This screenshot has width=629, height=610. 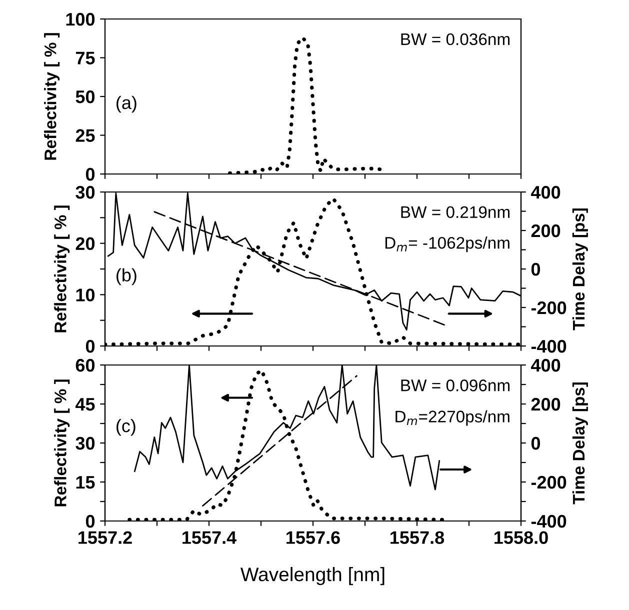 I want to click on x-axis-title: Wavelength [nm], so click(x=312, y=576).